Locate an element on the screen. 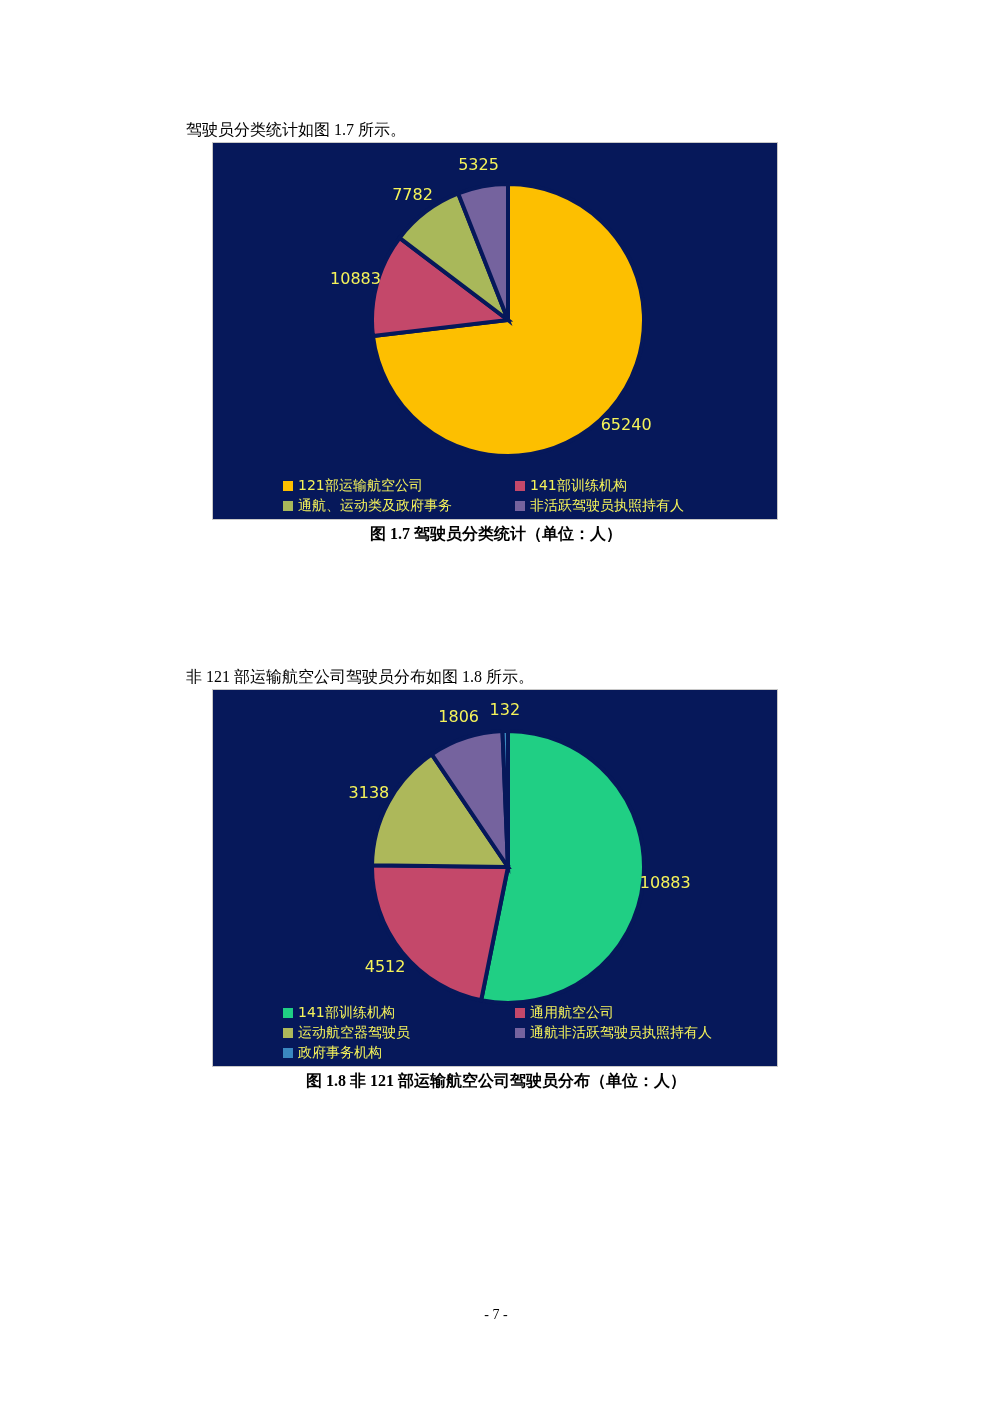 This screenshot has height=1403, width=992. text: 驾驶员分类统计如图 1.7 所示。 is located at coordinates (296, 130).